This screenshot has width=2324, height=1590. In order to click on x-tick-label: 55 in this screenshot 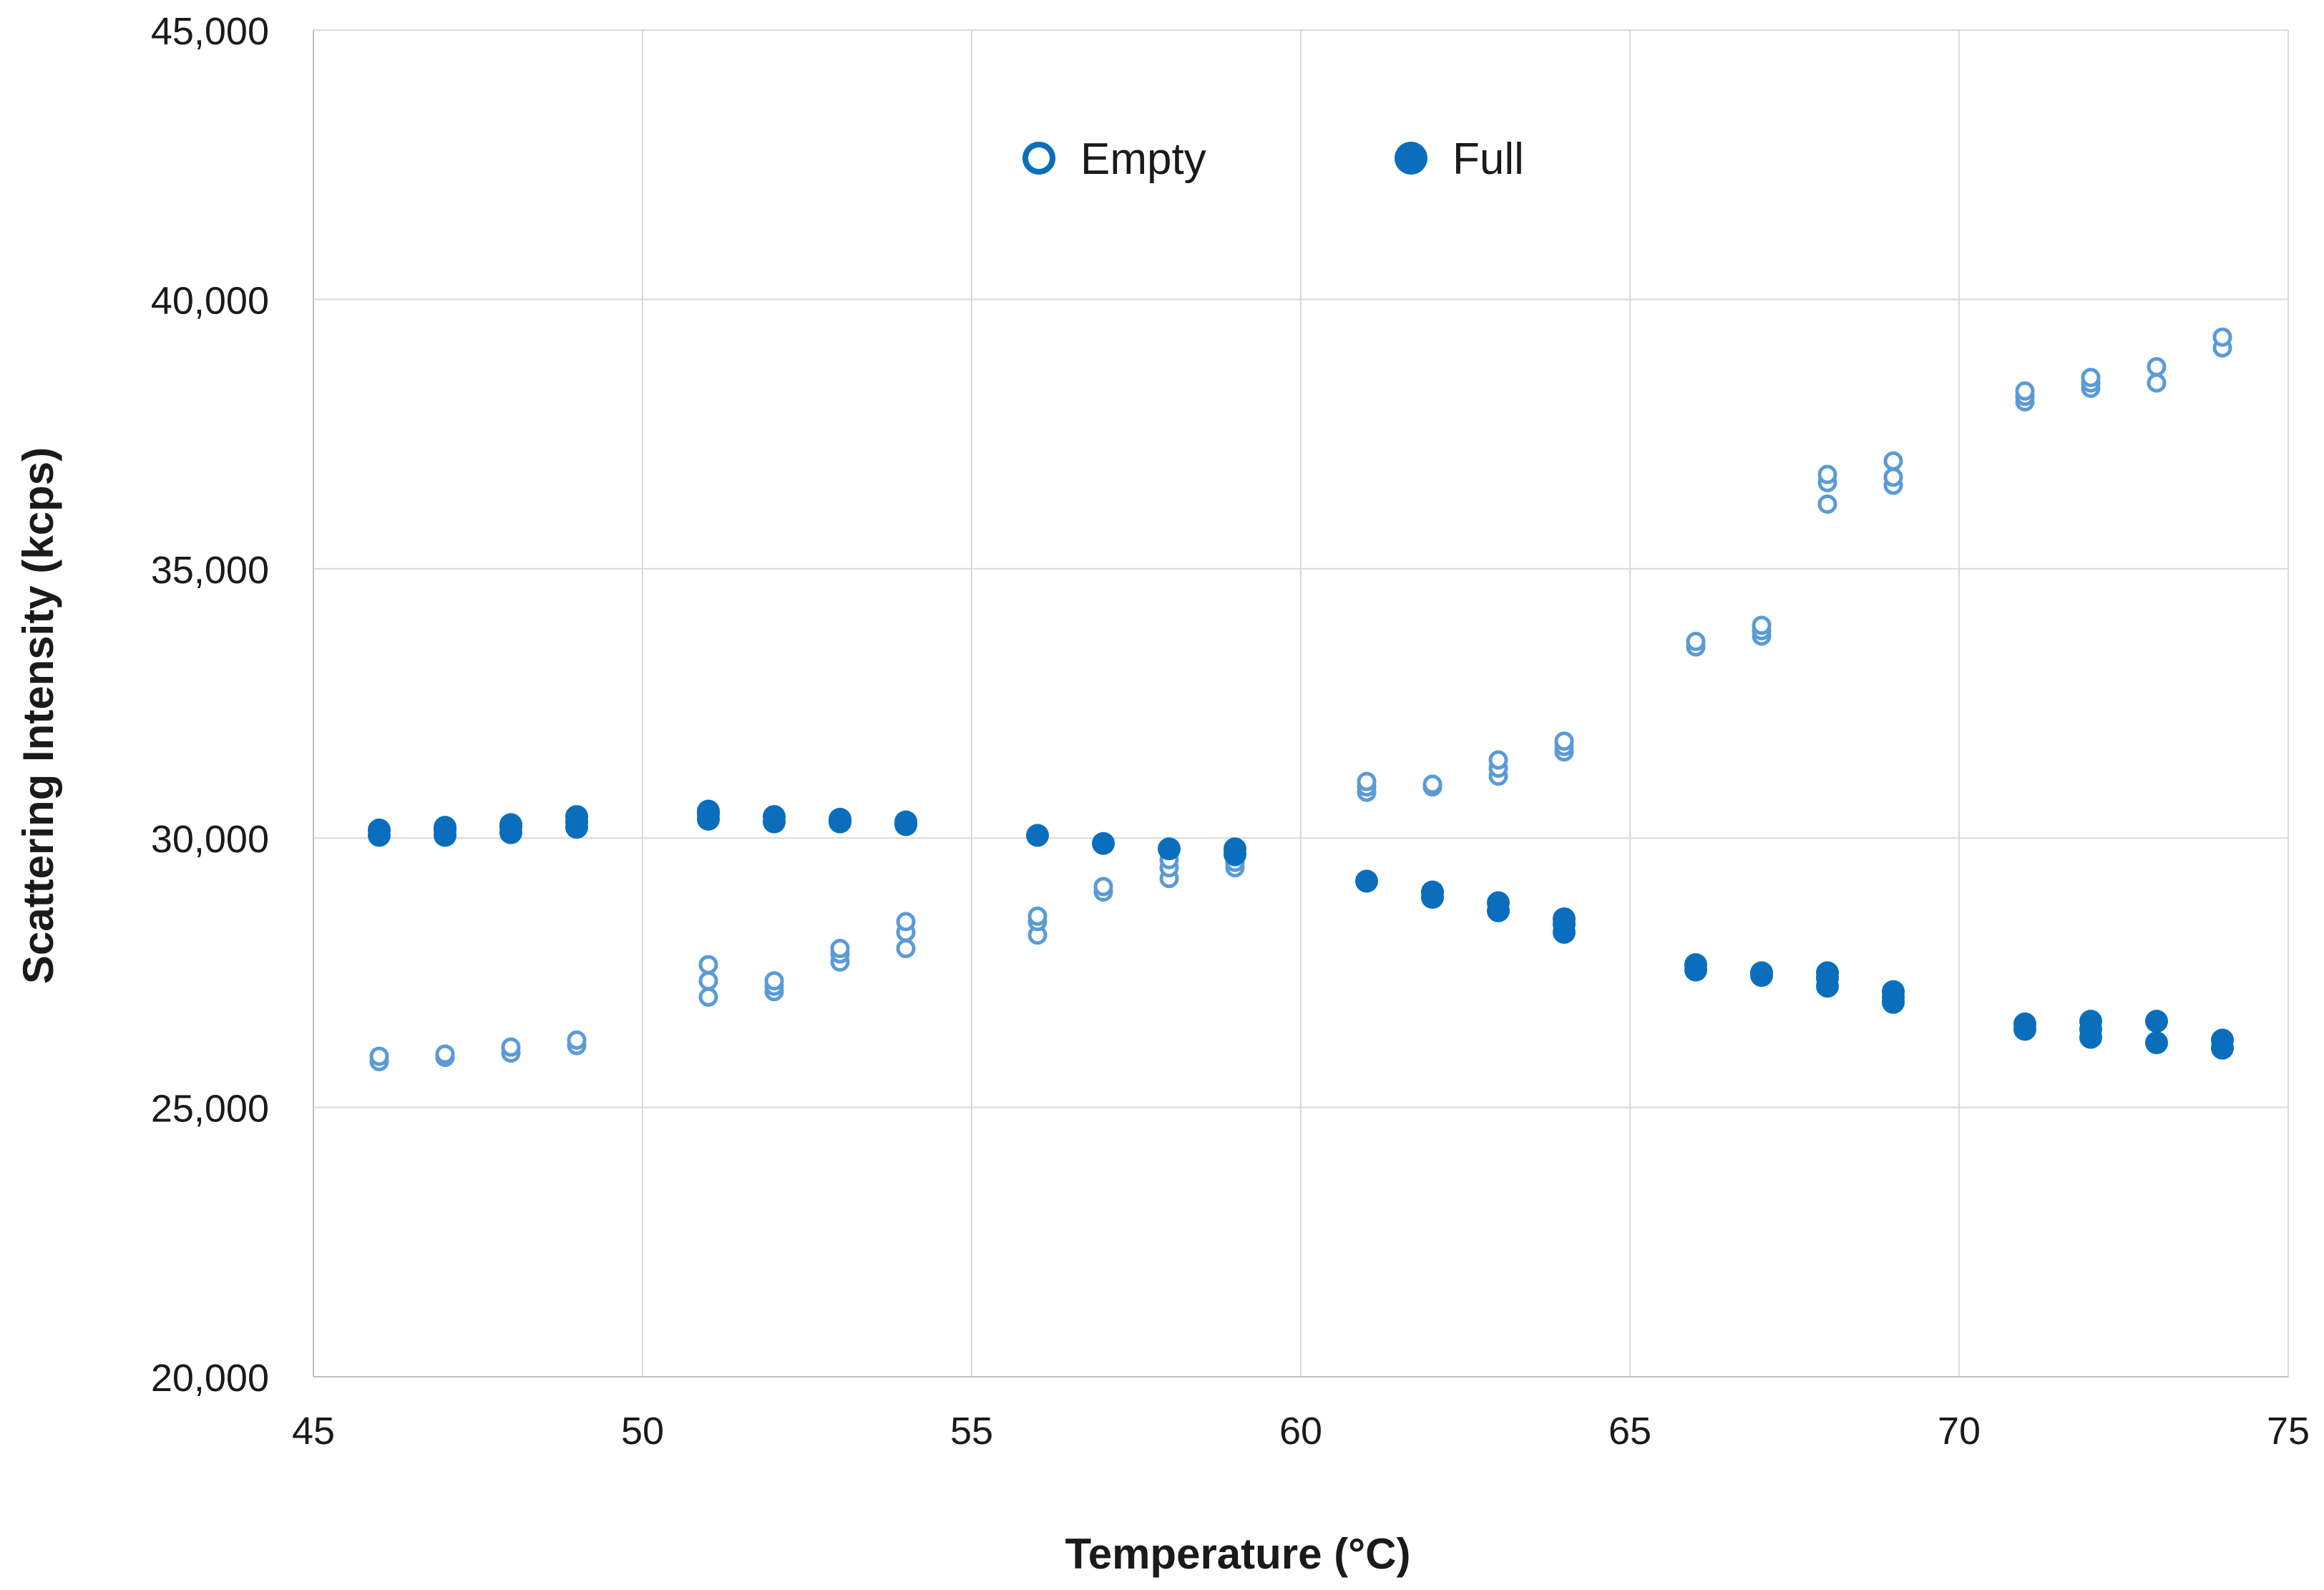, I will do `click(972, 1431)`.